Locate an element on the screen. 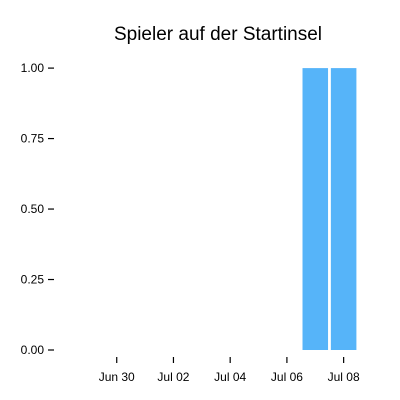  y-axis: 0.00 0.25 0.50 0.75 1.00 is located at coordinates (37, 209).